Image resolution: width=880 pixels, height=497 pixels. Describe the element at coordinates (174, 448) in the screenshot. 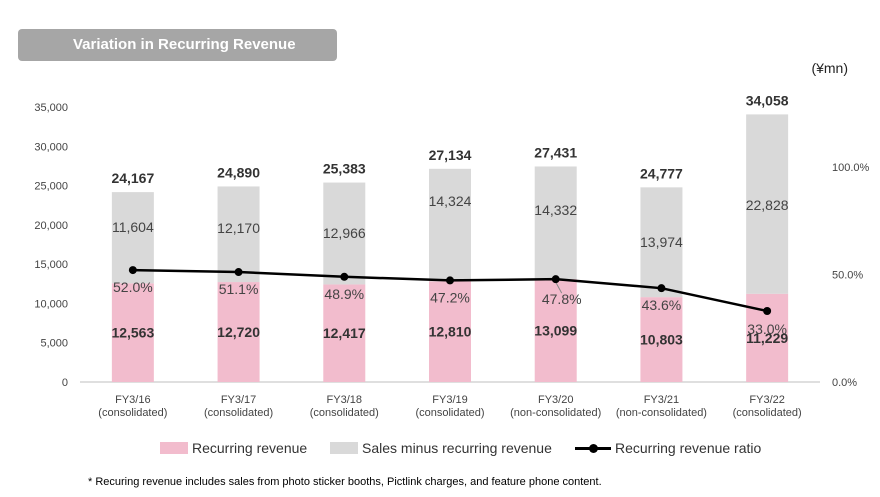

I see `legend-swatch-recurring` at that location.